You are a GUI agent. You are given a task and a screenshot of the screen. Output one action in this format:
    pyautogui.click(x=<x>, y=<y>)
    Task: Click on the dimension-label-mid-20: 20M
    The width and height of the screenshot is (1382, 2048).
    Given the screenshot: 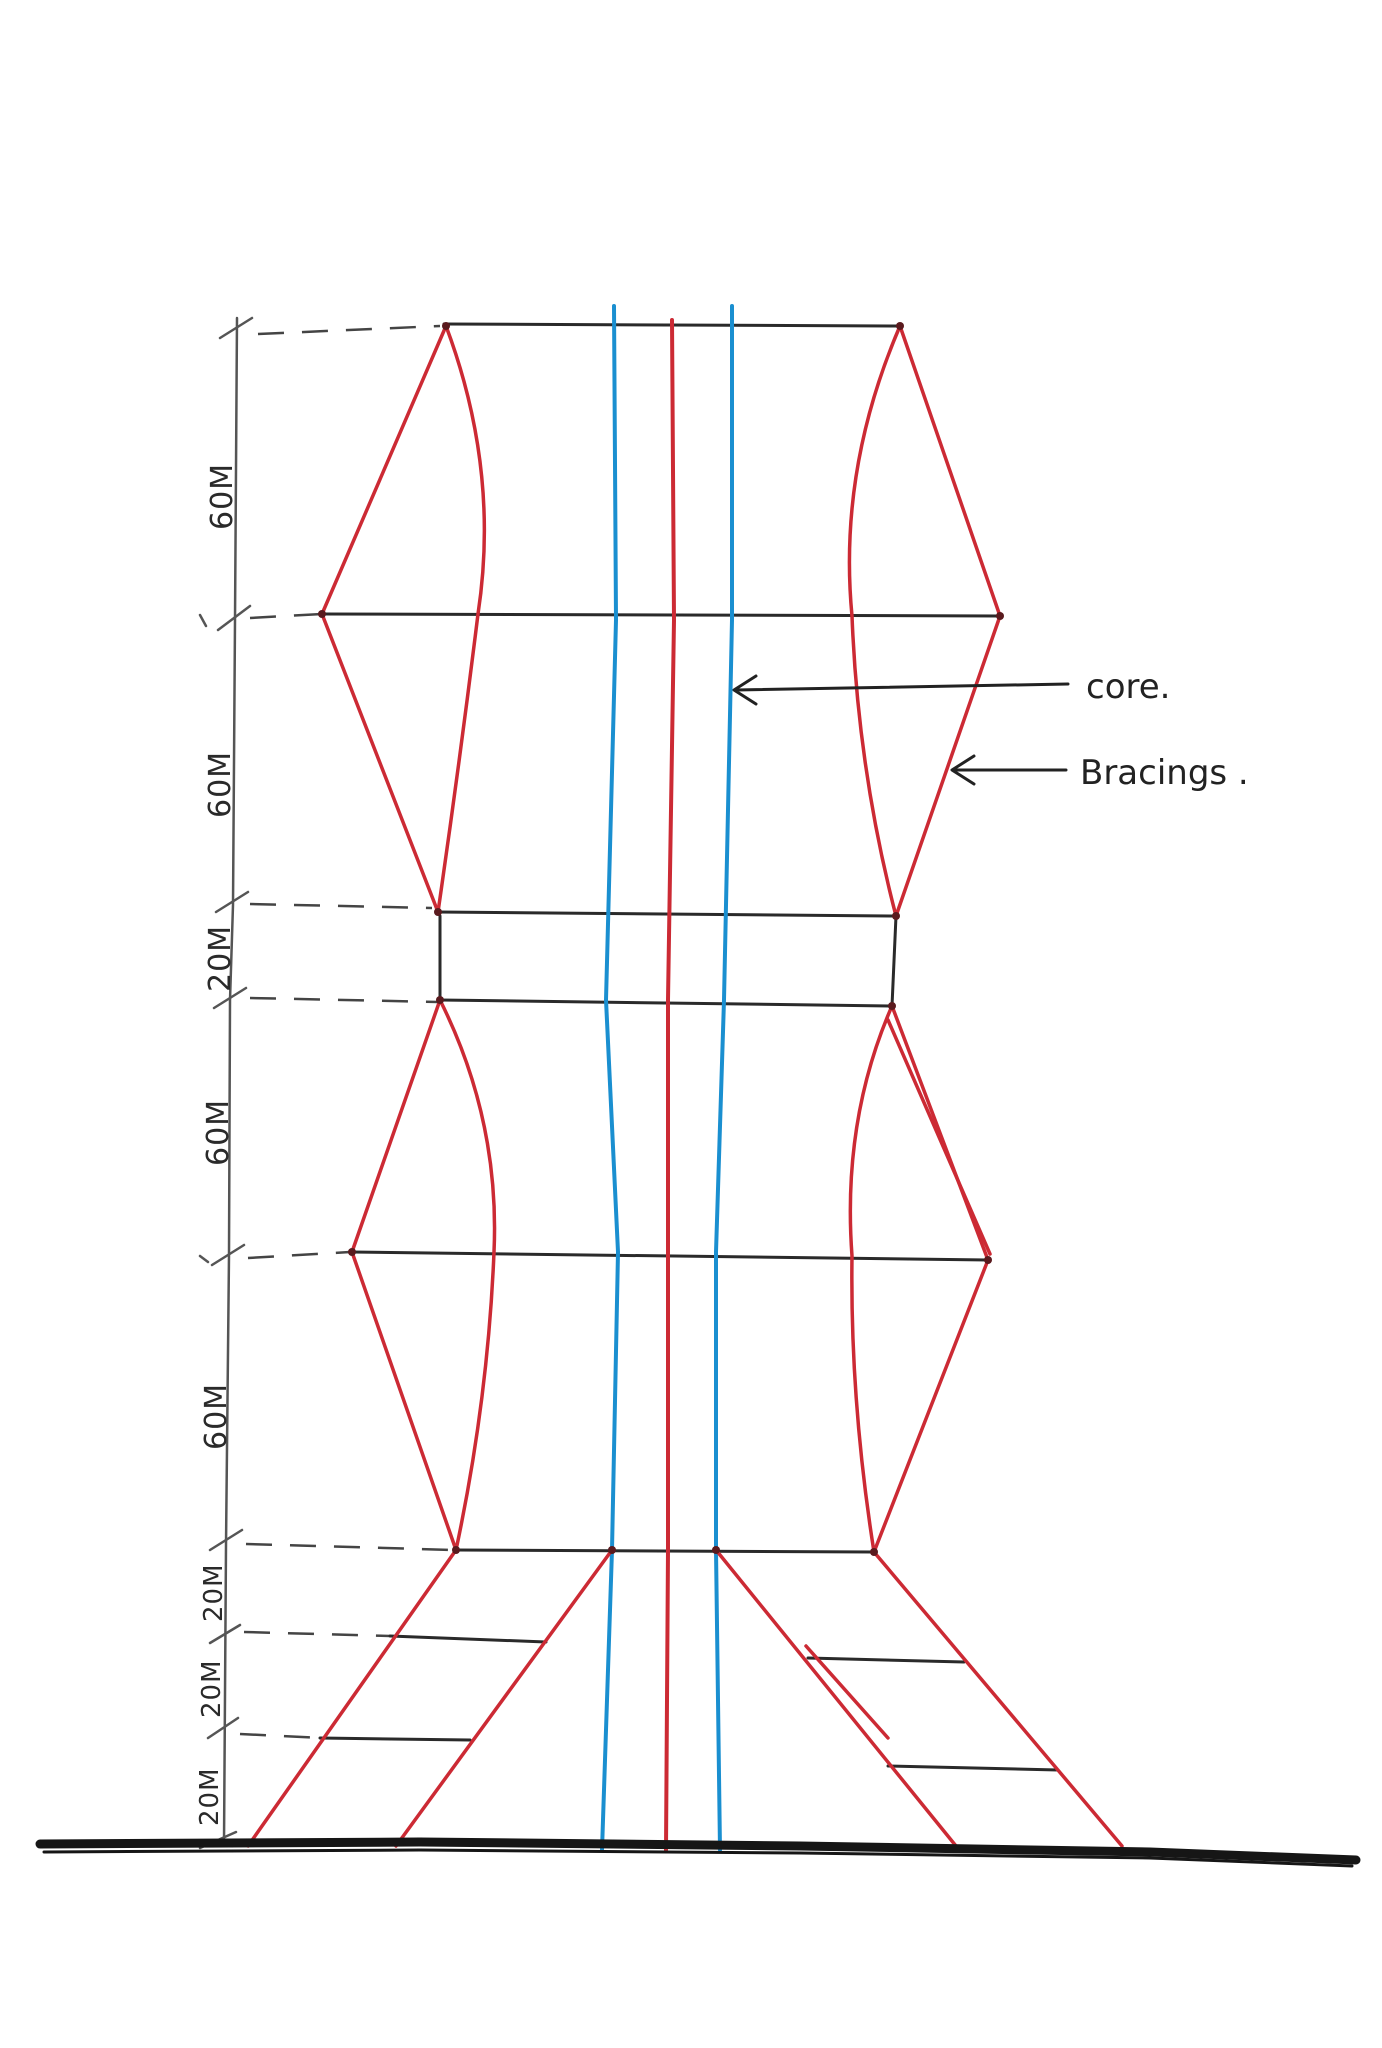 What is the action you would take?
    pyautogui.click(x=220, y=958)
    